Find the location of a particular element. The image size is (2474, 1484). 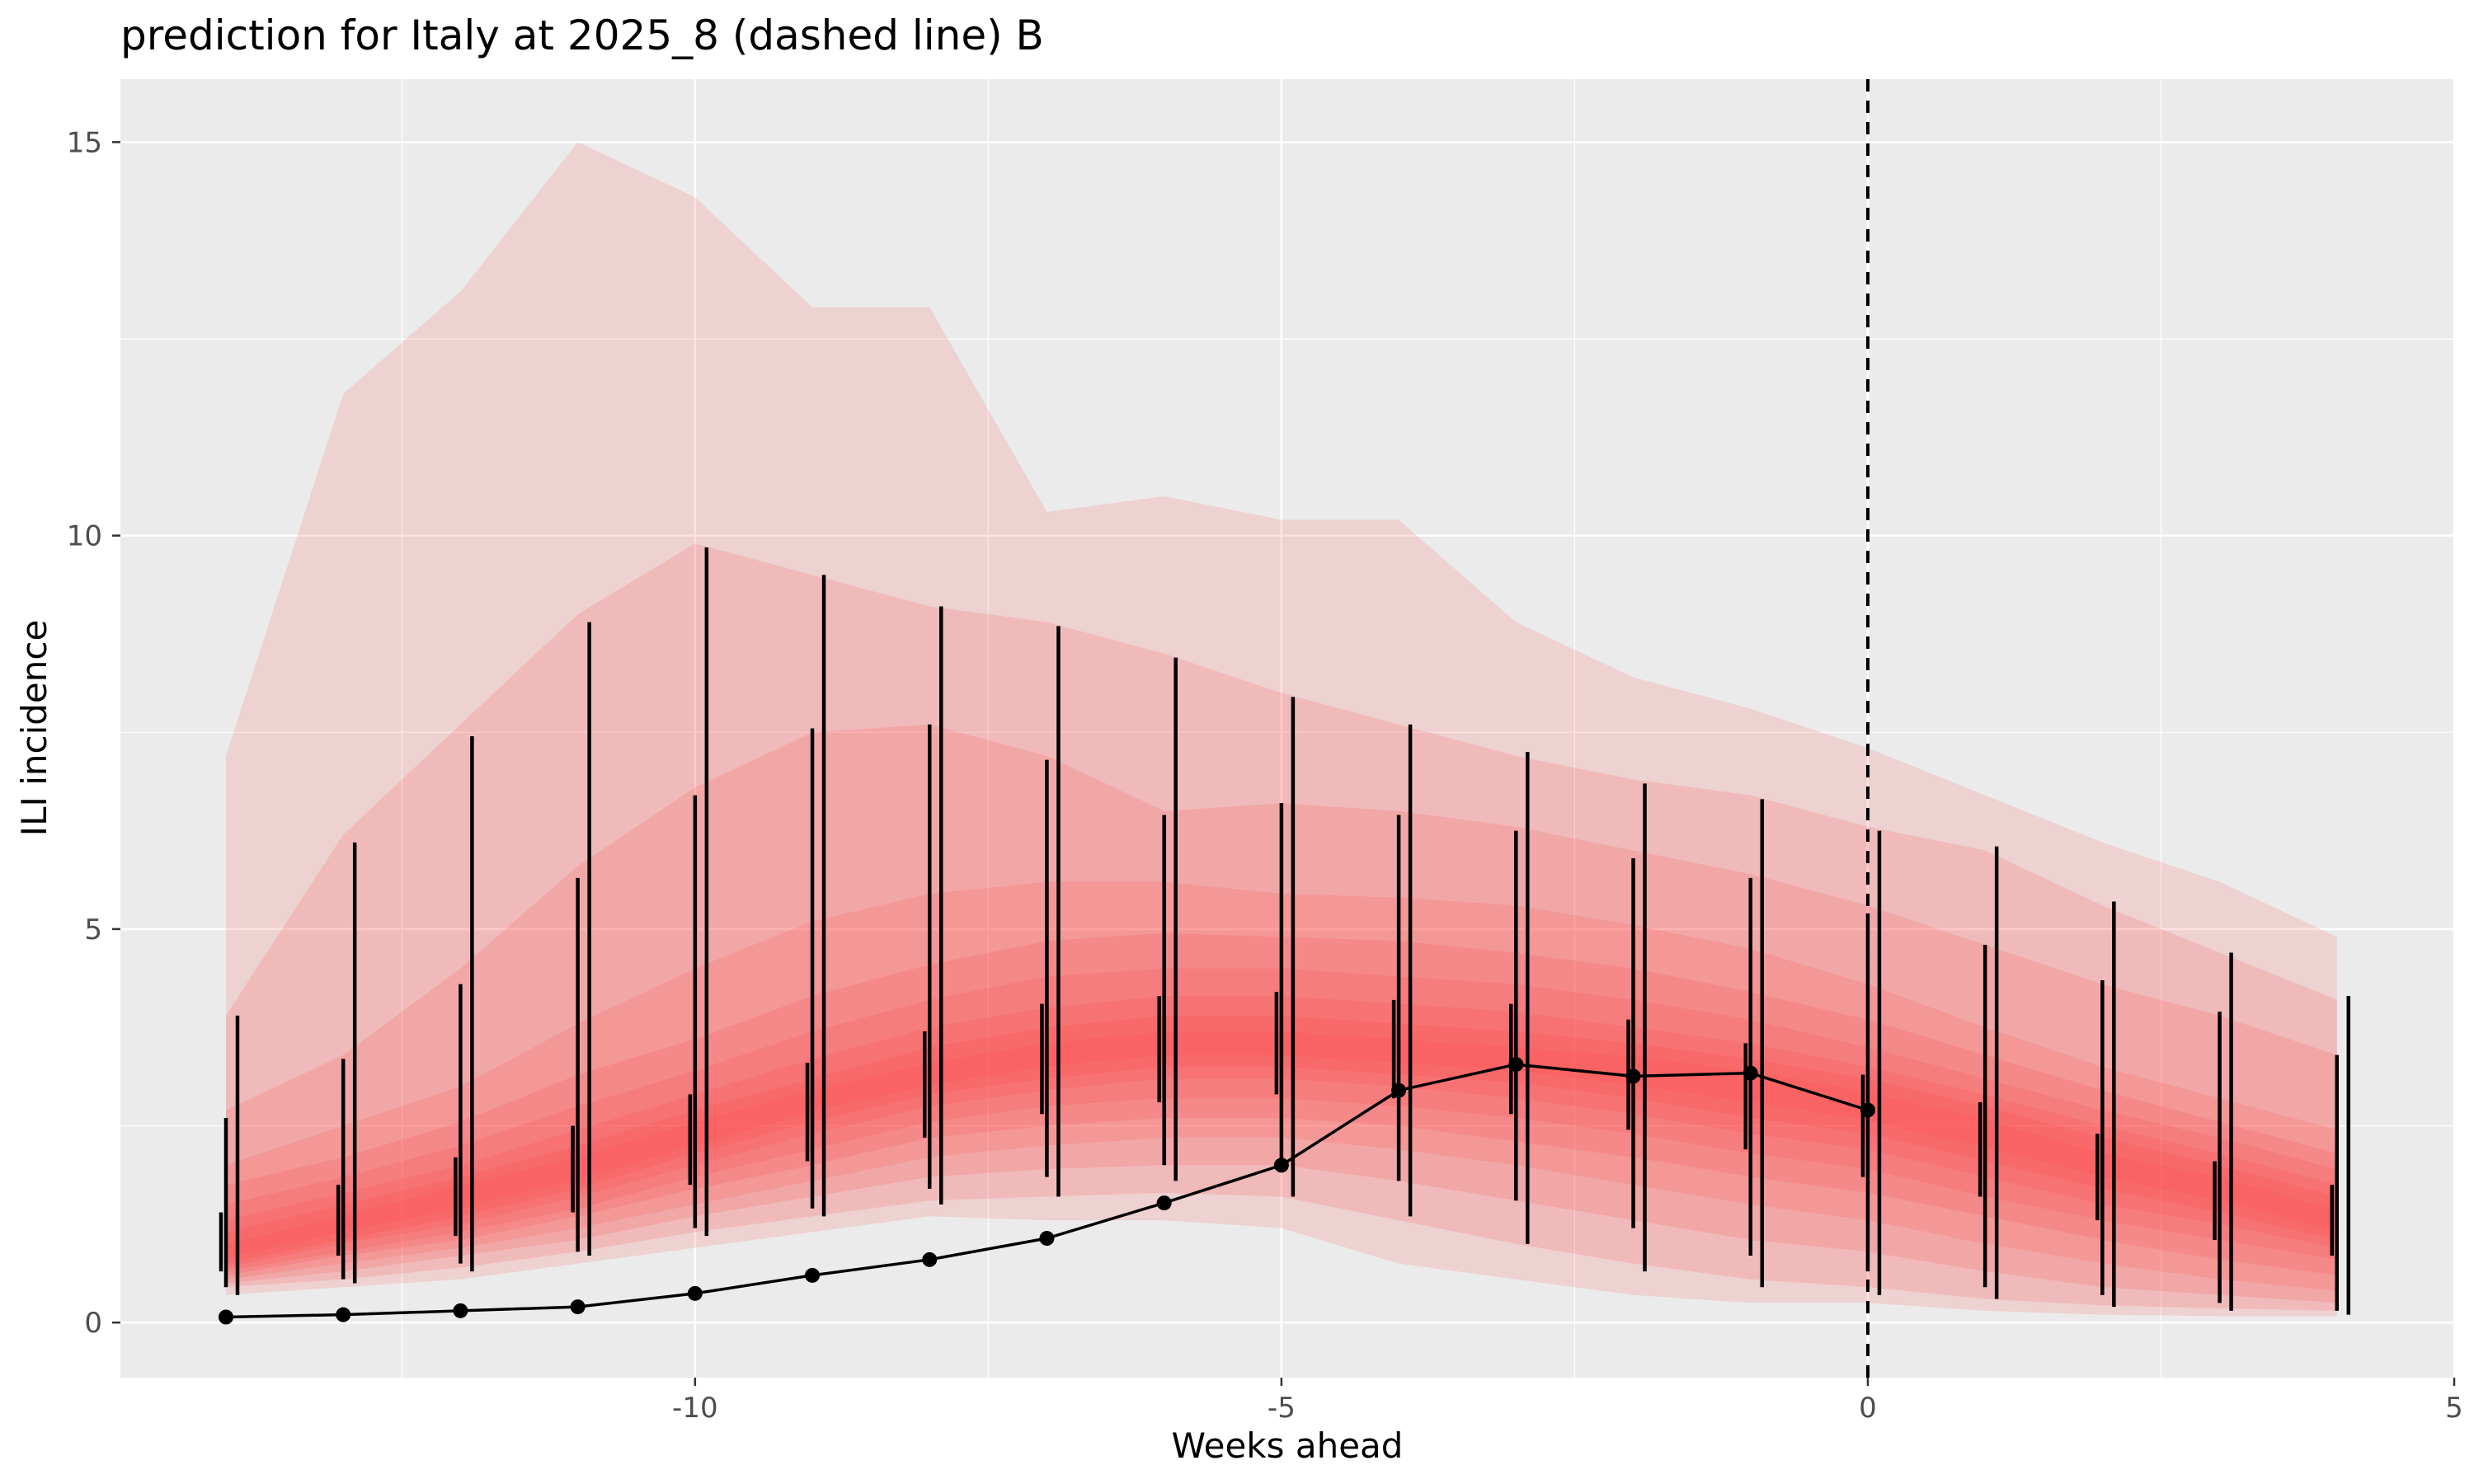

y-tick-label: 10 is located at coordinates (84, 536).